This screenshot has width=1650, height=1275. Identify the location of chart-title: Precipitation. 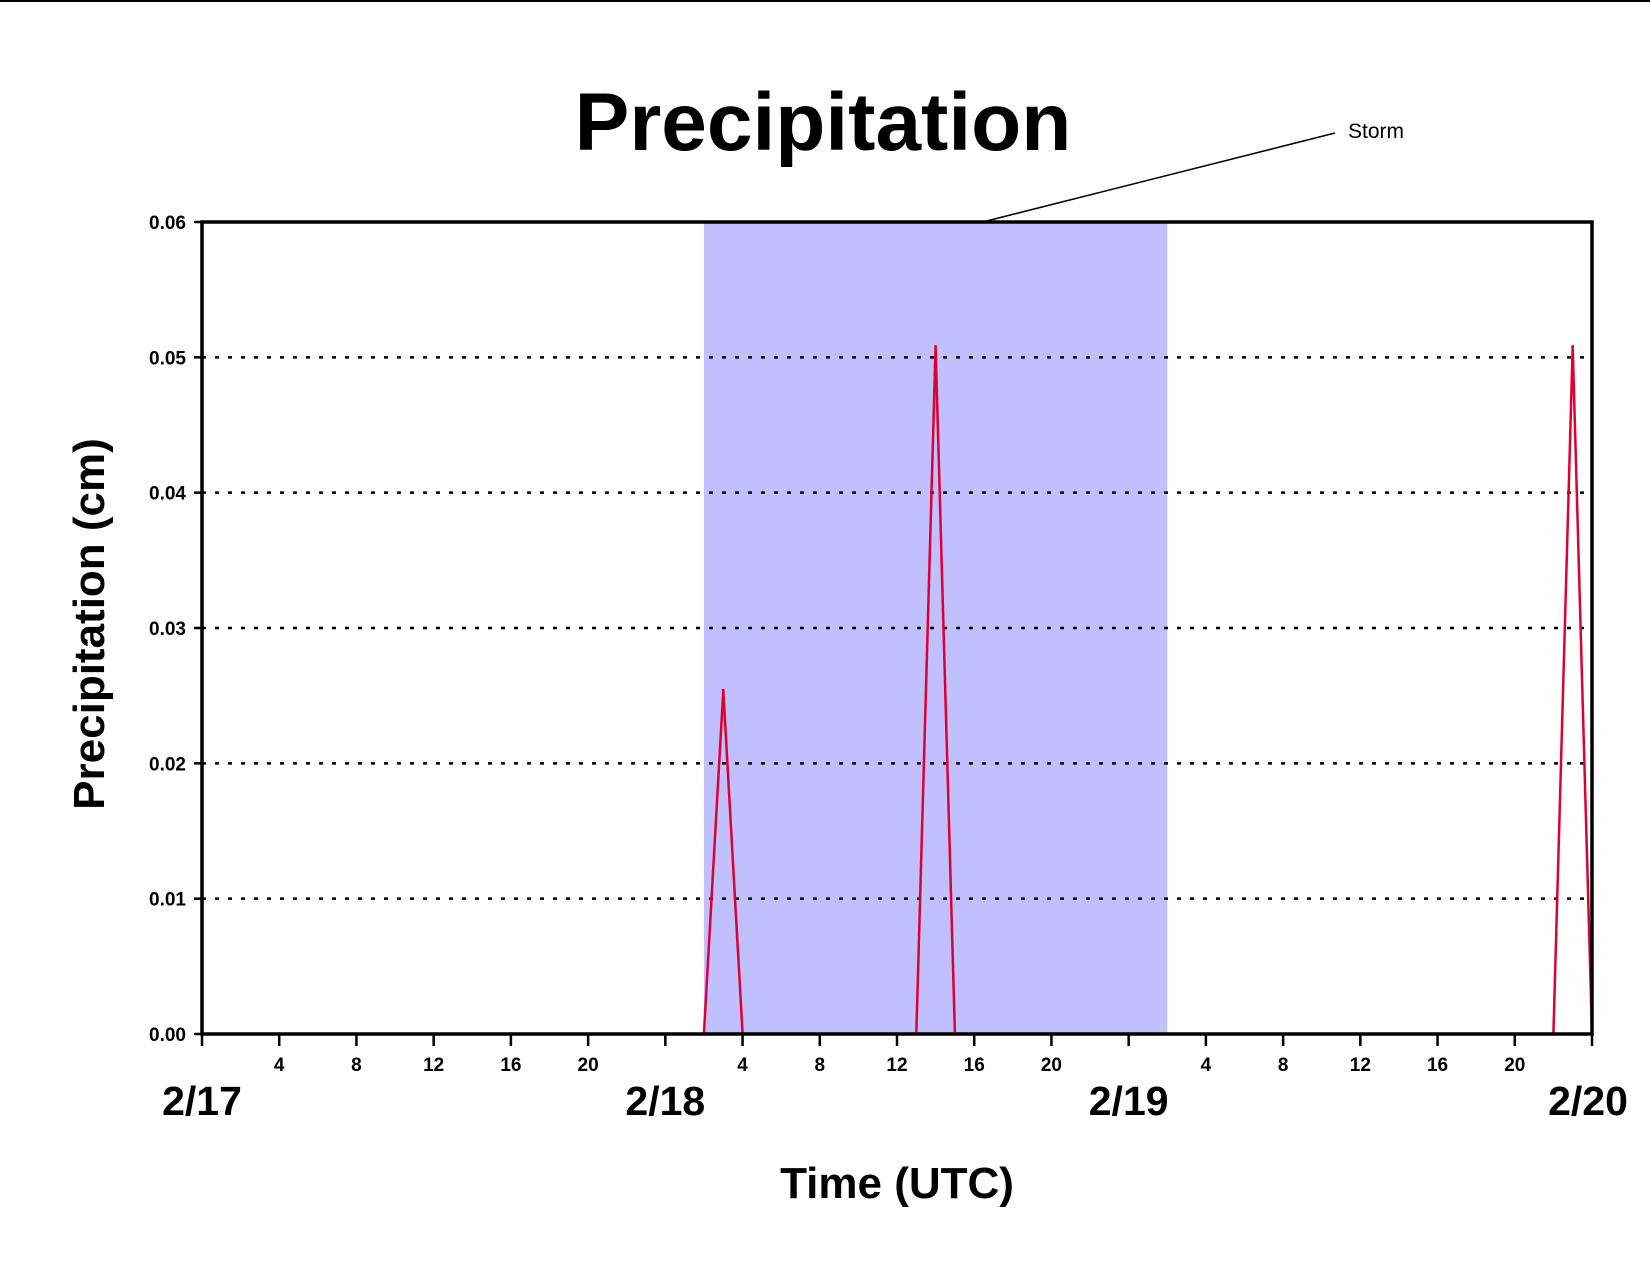
(823, 122).